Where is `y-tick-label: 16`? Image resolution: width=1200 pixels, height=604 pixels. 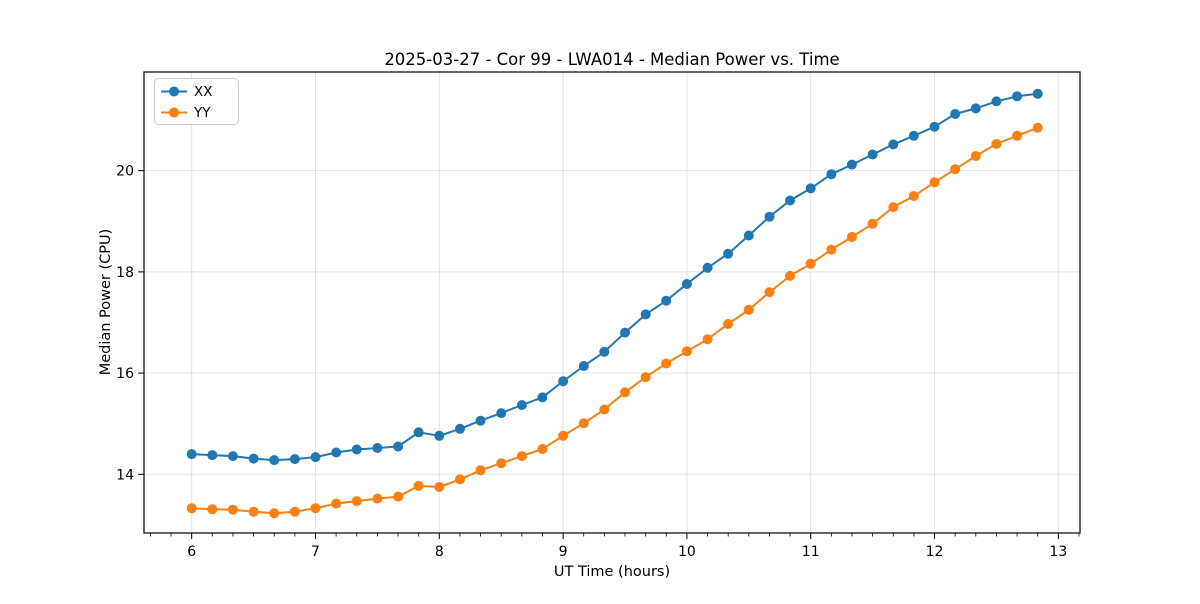 y-tick-label: 16 is located at coordinates (125, 374).